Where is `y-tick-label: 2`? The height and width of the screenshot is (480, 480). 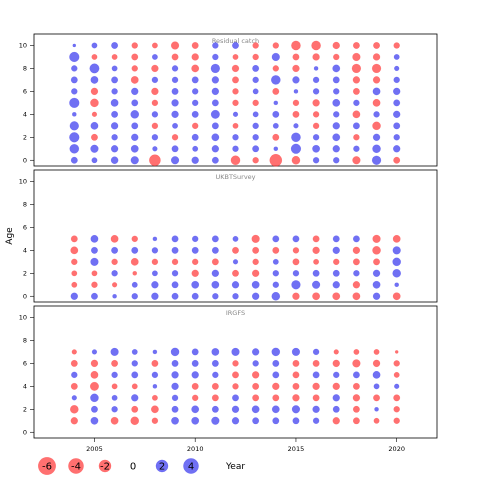
y-tick-label: 2 is located at coordinates (25, 409).